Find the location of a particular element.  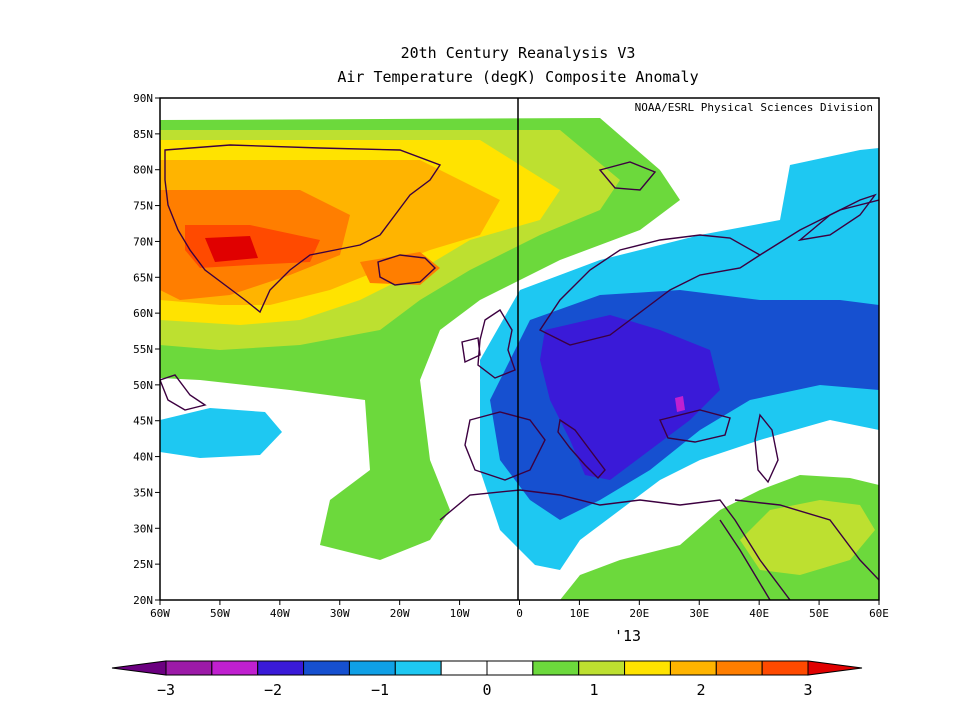

coastline-scandinavia is located at coordinates (650, 290).